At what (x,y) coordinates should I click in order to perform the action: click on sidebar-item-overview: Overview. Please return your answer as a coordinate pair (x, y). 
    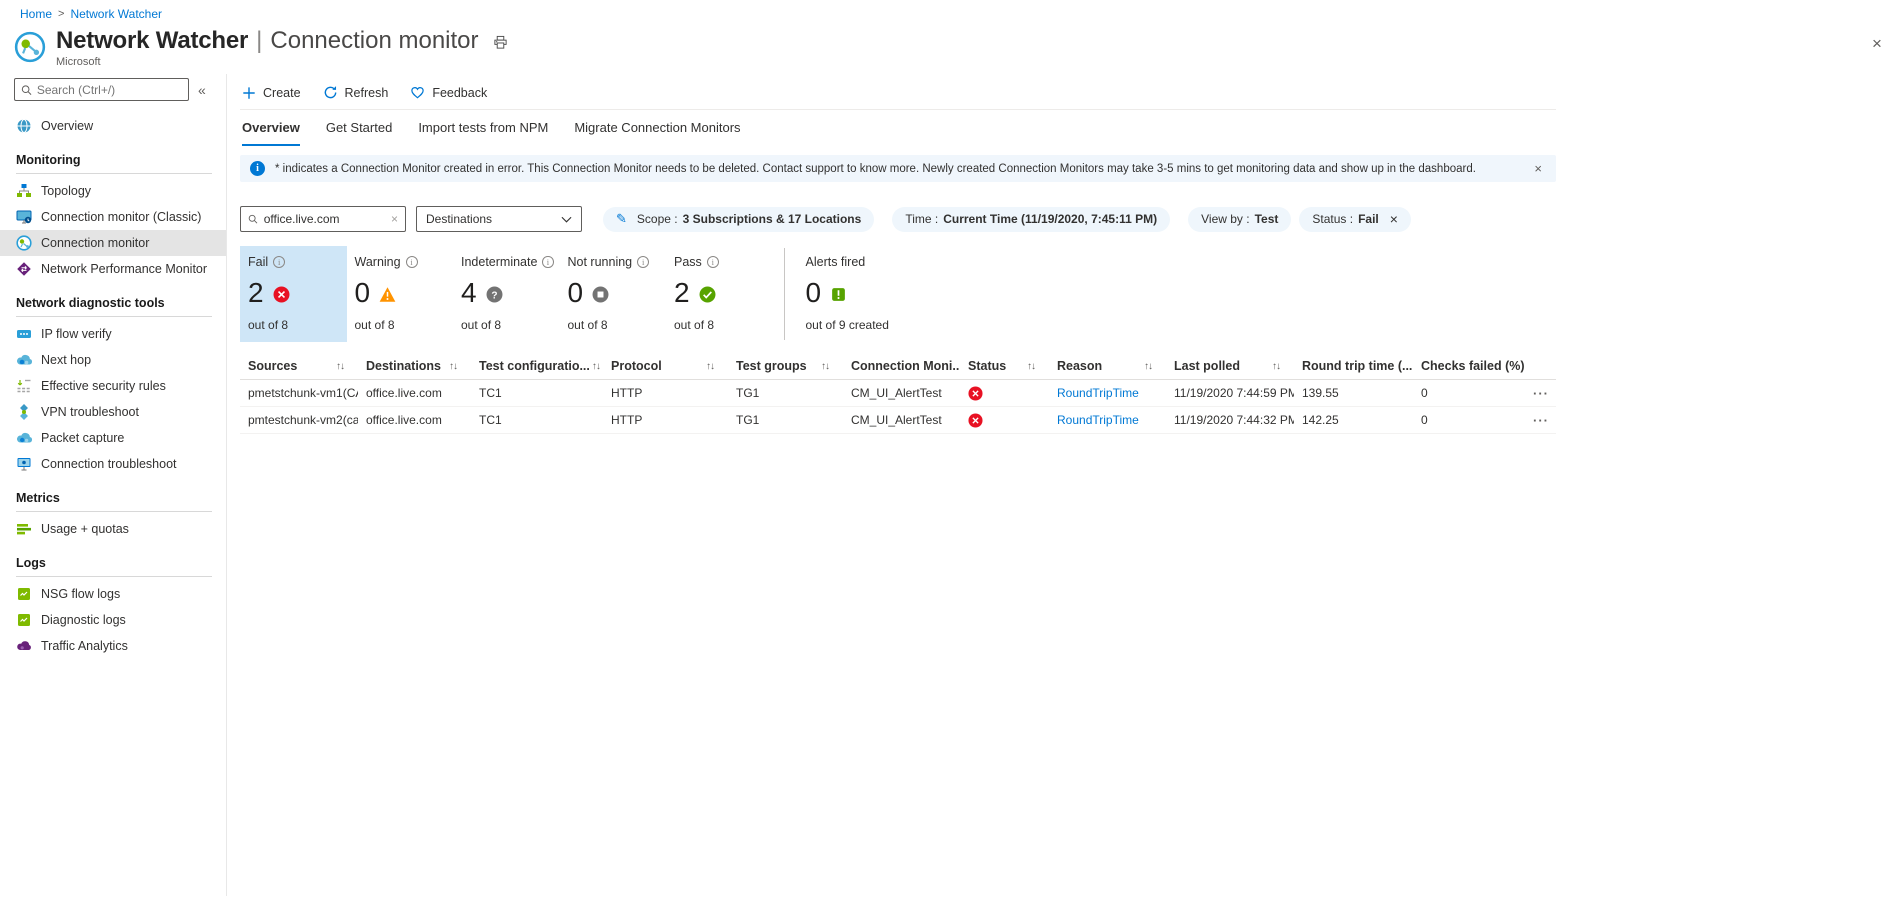
    Looking at the image, I should click on (113, 126).